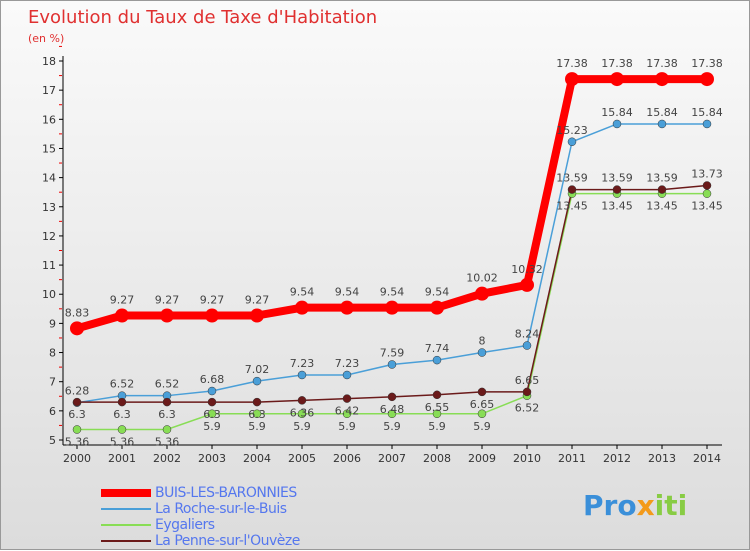 This screenshot has height=551, width=750. I want to click on data-label: 5.36, so click(77, 442).